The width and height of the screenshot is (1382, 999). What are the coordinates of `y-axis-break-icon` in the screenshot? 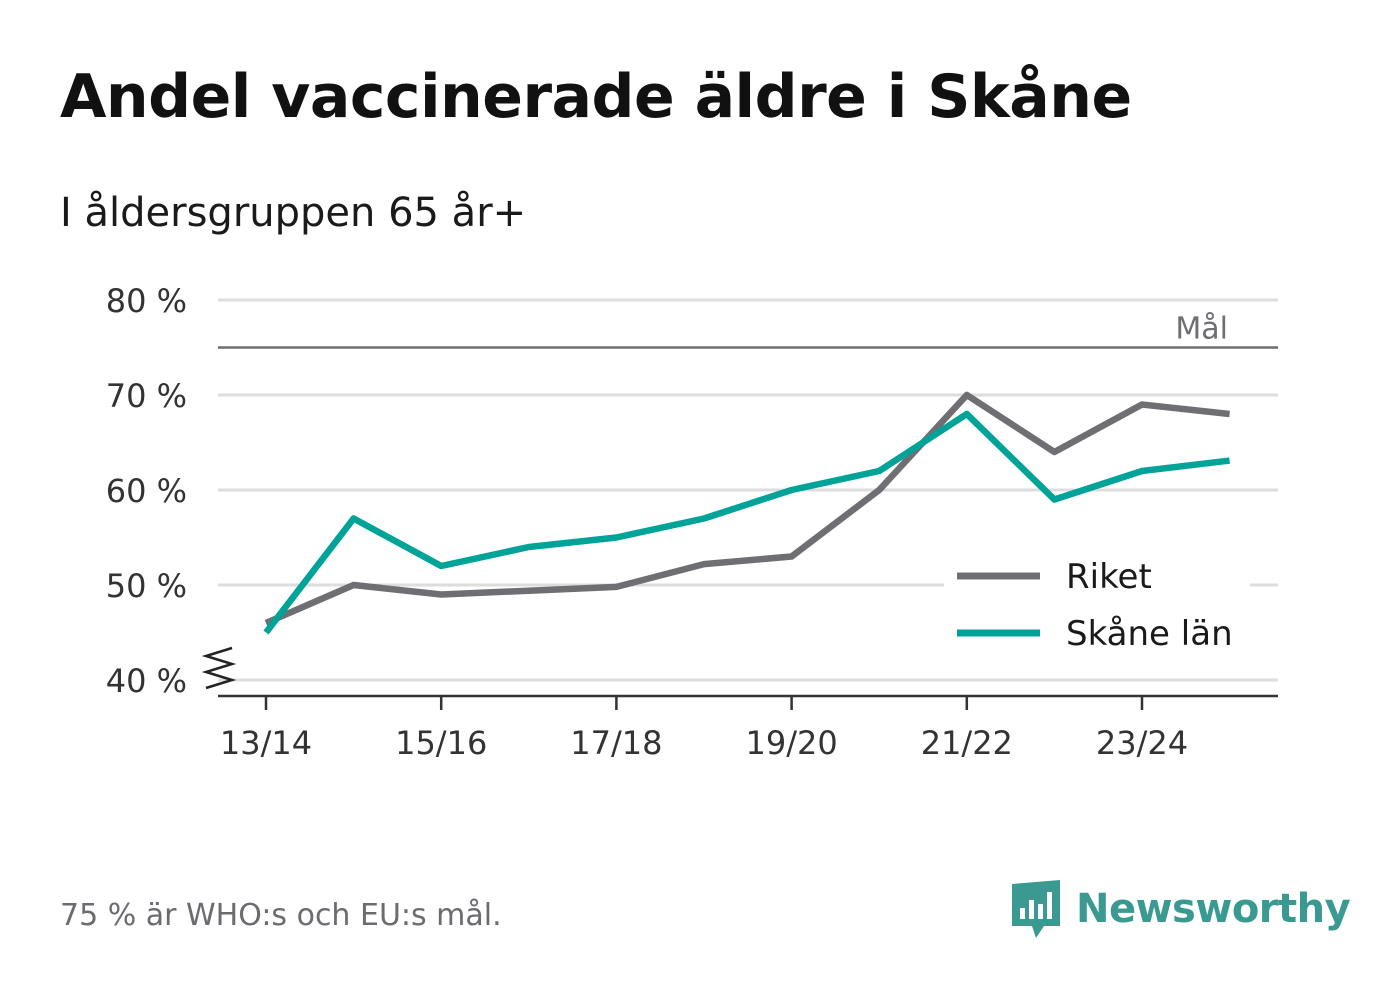 It's located at (219, 668).